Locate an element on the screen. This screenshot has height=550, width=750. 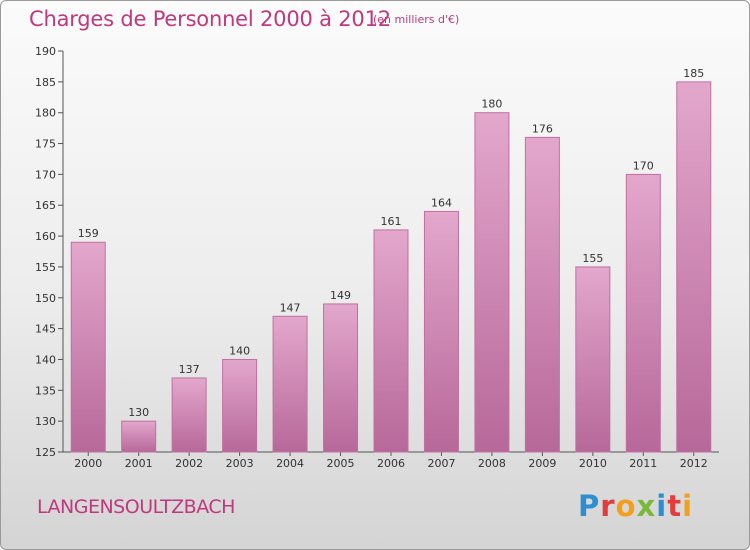
data-label-2006: 161 is located at coordinates (391, 221).